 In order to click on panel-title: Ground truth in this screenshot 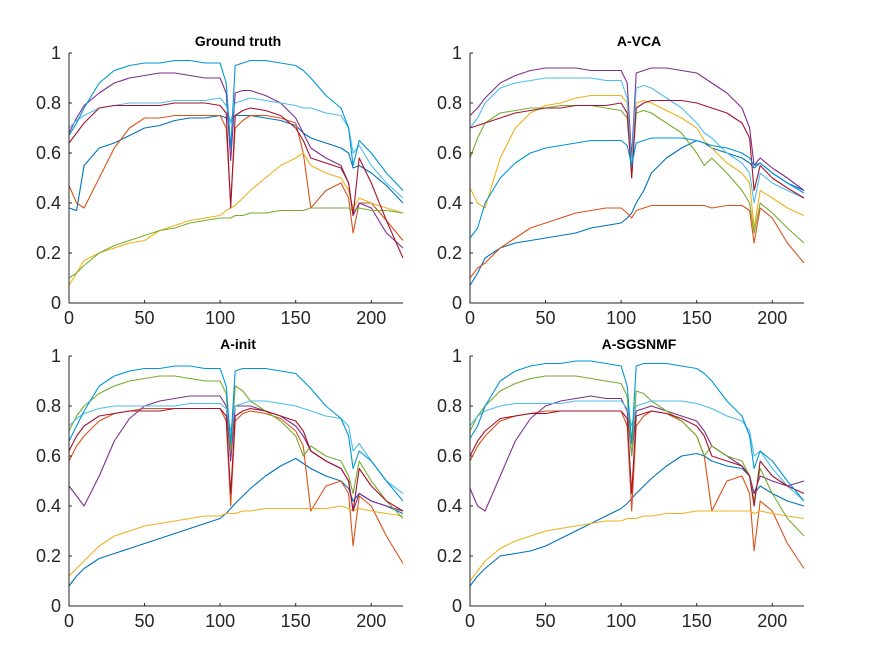, I will do `click(238, 41)`.